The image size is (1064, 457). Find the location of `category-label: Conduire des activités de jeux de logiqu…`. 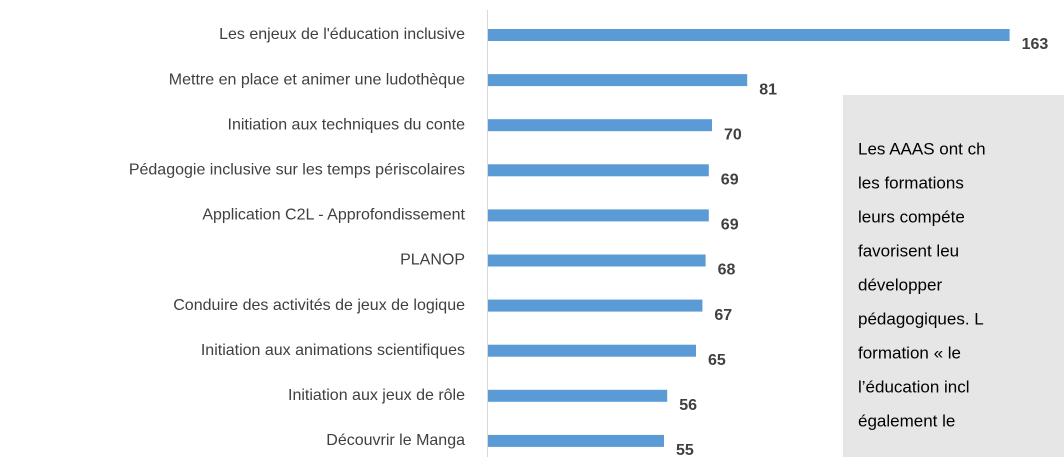

category-label: Conduire des activités de jeux de logiqu… is located at coordinates (319, 305).